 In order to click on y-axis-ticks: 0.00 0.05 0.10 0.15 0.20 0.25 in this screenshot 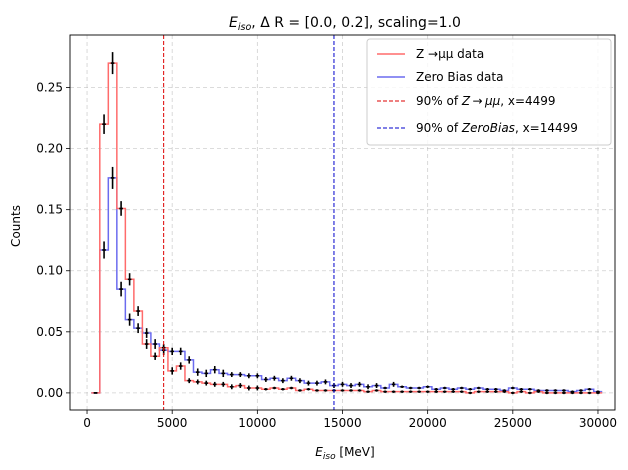, I will do `click(53, 240)`.